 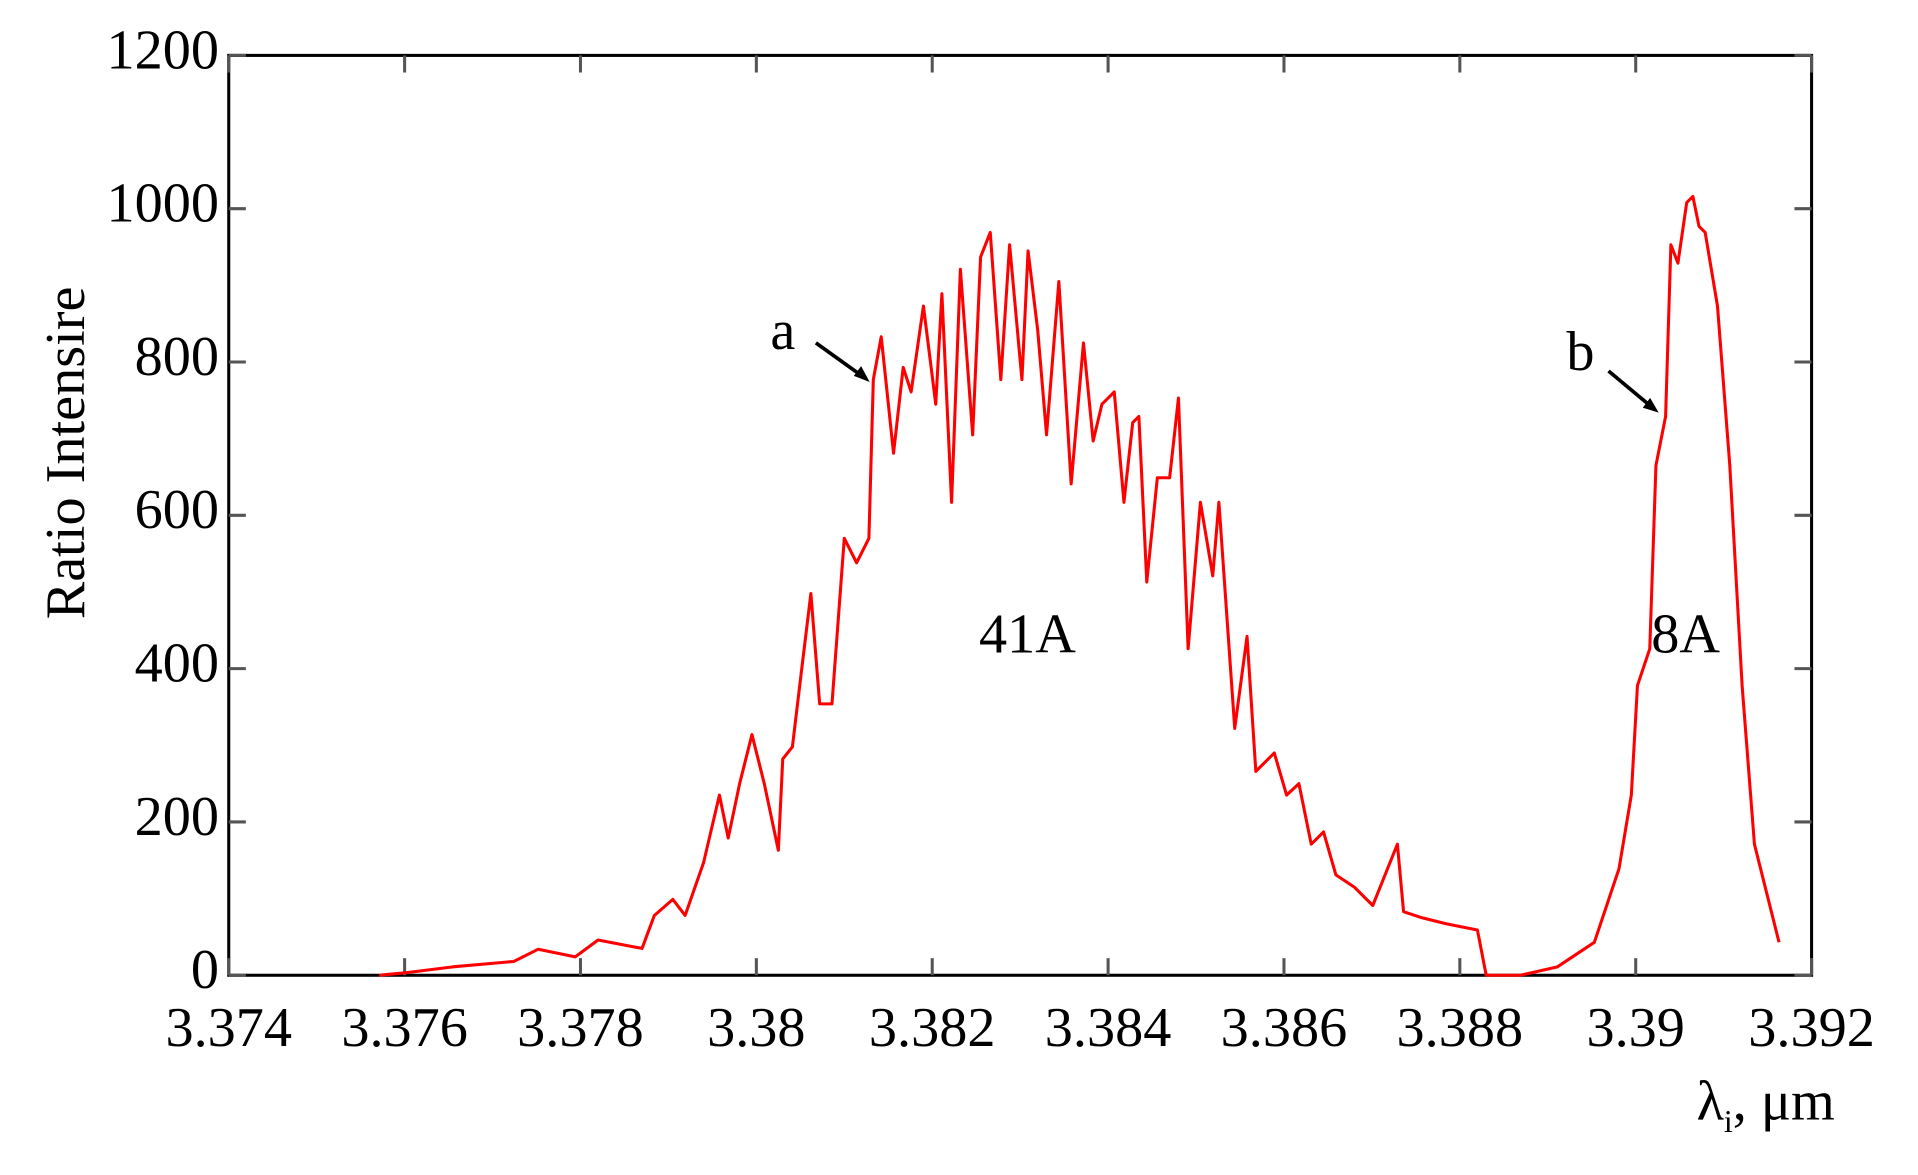 I want to click on x-label-symbol: λ, so click(x=1710, y=1102).